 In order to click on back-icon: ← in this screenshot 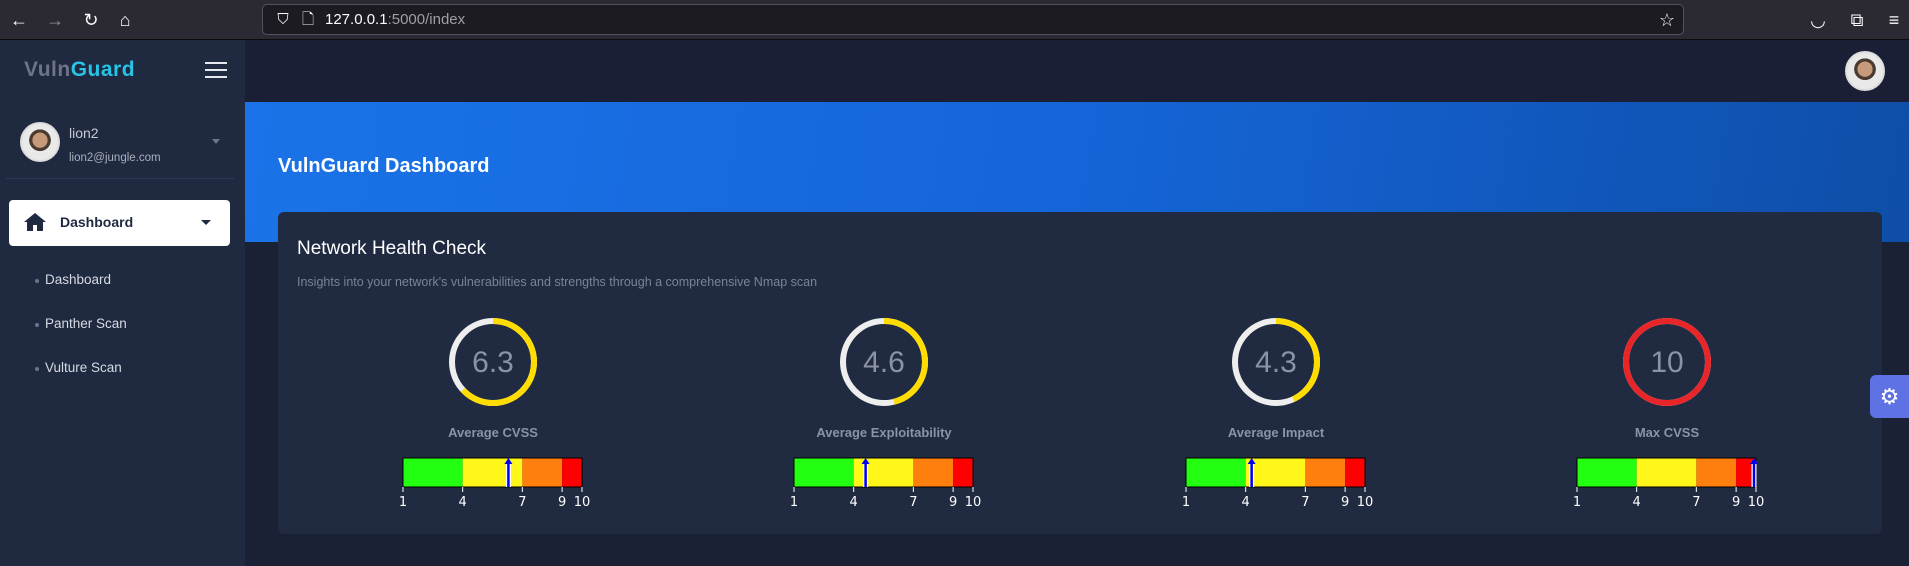, I will do `click(19, 20)`.